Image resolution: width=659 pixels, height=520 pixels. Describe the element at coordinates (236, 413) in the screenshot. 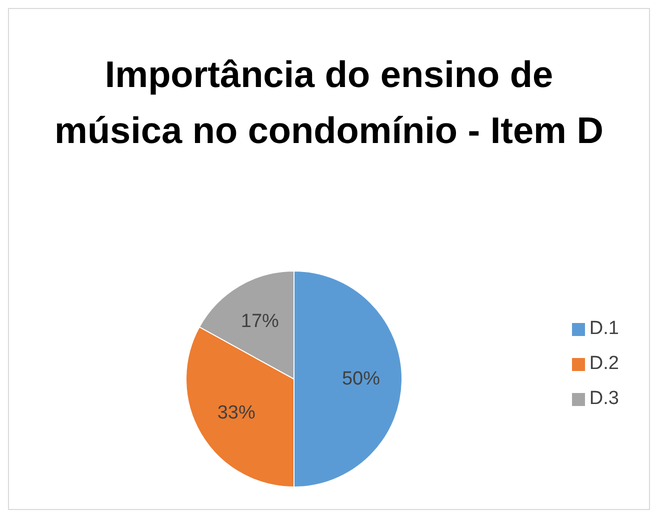

I see `data-label: 33%` at that location.